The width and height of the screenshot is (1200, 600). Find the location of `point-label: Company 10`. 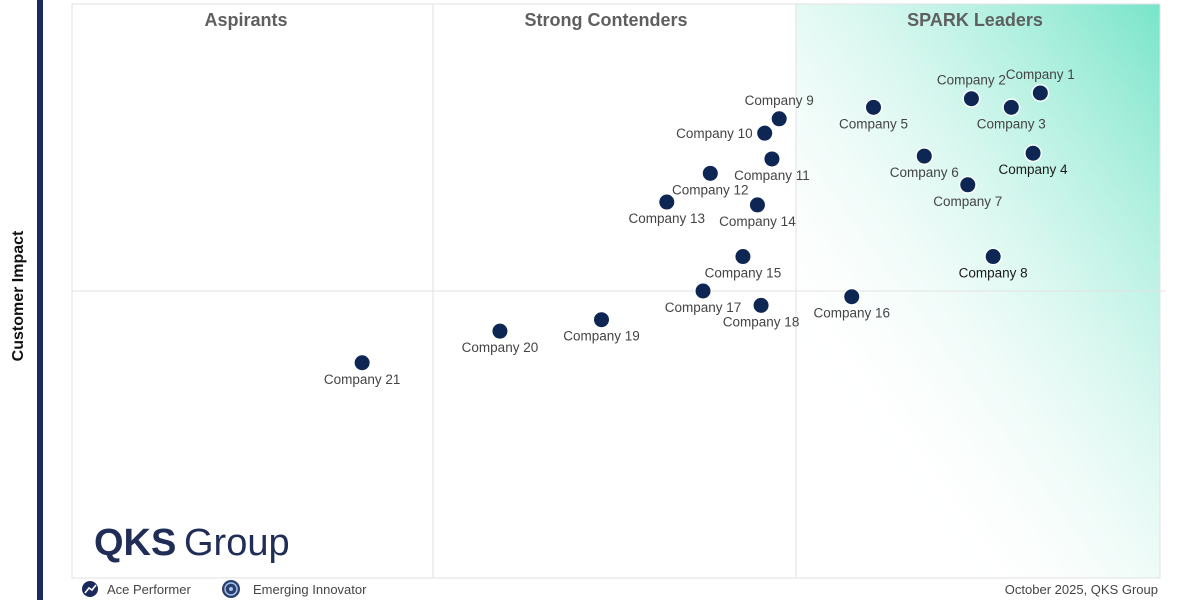

point-label: Company 10 is located at coordinates (714, 133).